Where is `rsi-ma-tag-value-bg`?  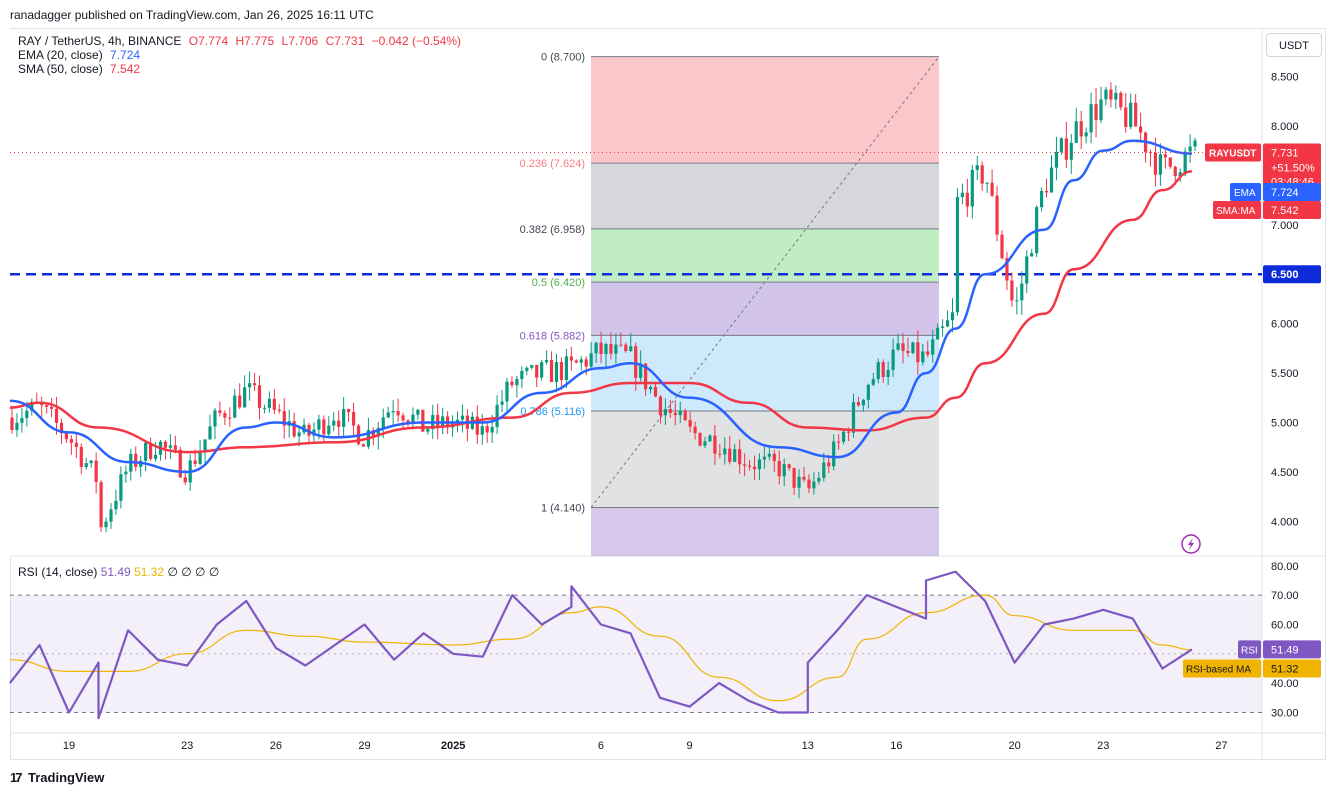
rsi-ma-tag-value-bg is located at coordinates (1292, 668).